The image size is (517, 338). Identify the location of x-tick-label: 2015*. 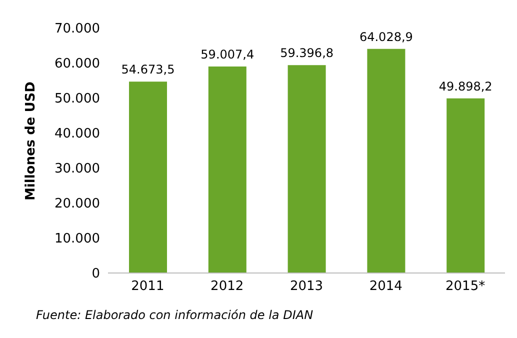
(466, 286).